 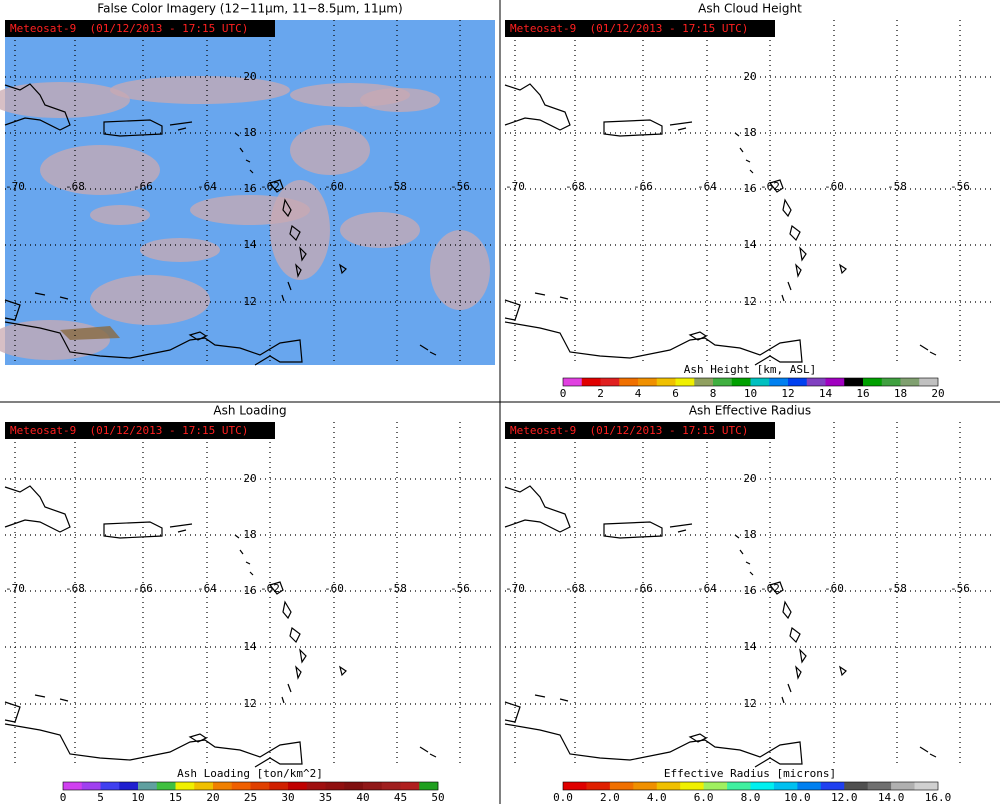 What do you see at coordinates (787, 393) in the screenshot?
I see `colorbar-tick: 12` at bounding box center [787, 393].